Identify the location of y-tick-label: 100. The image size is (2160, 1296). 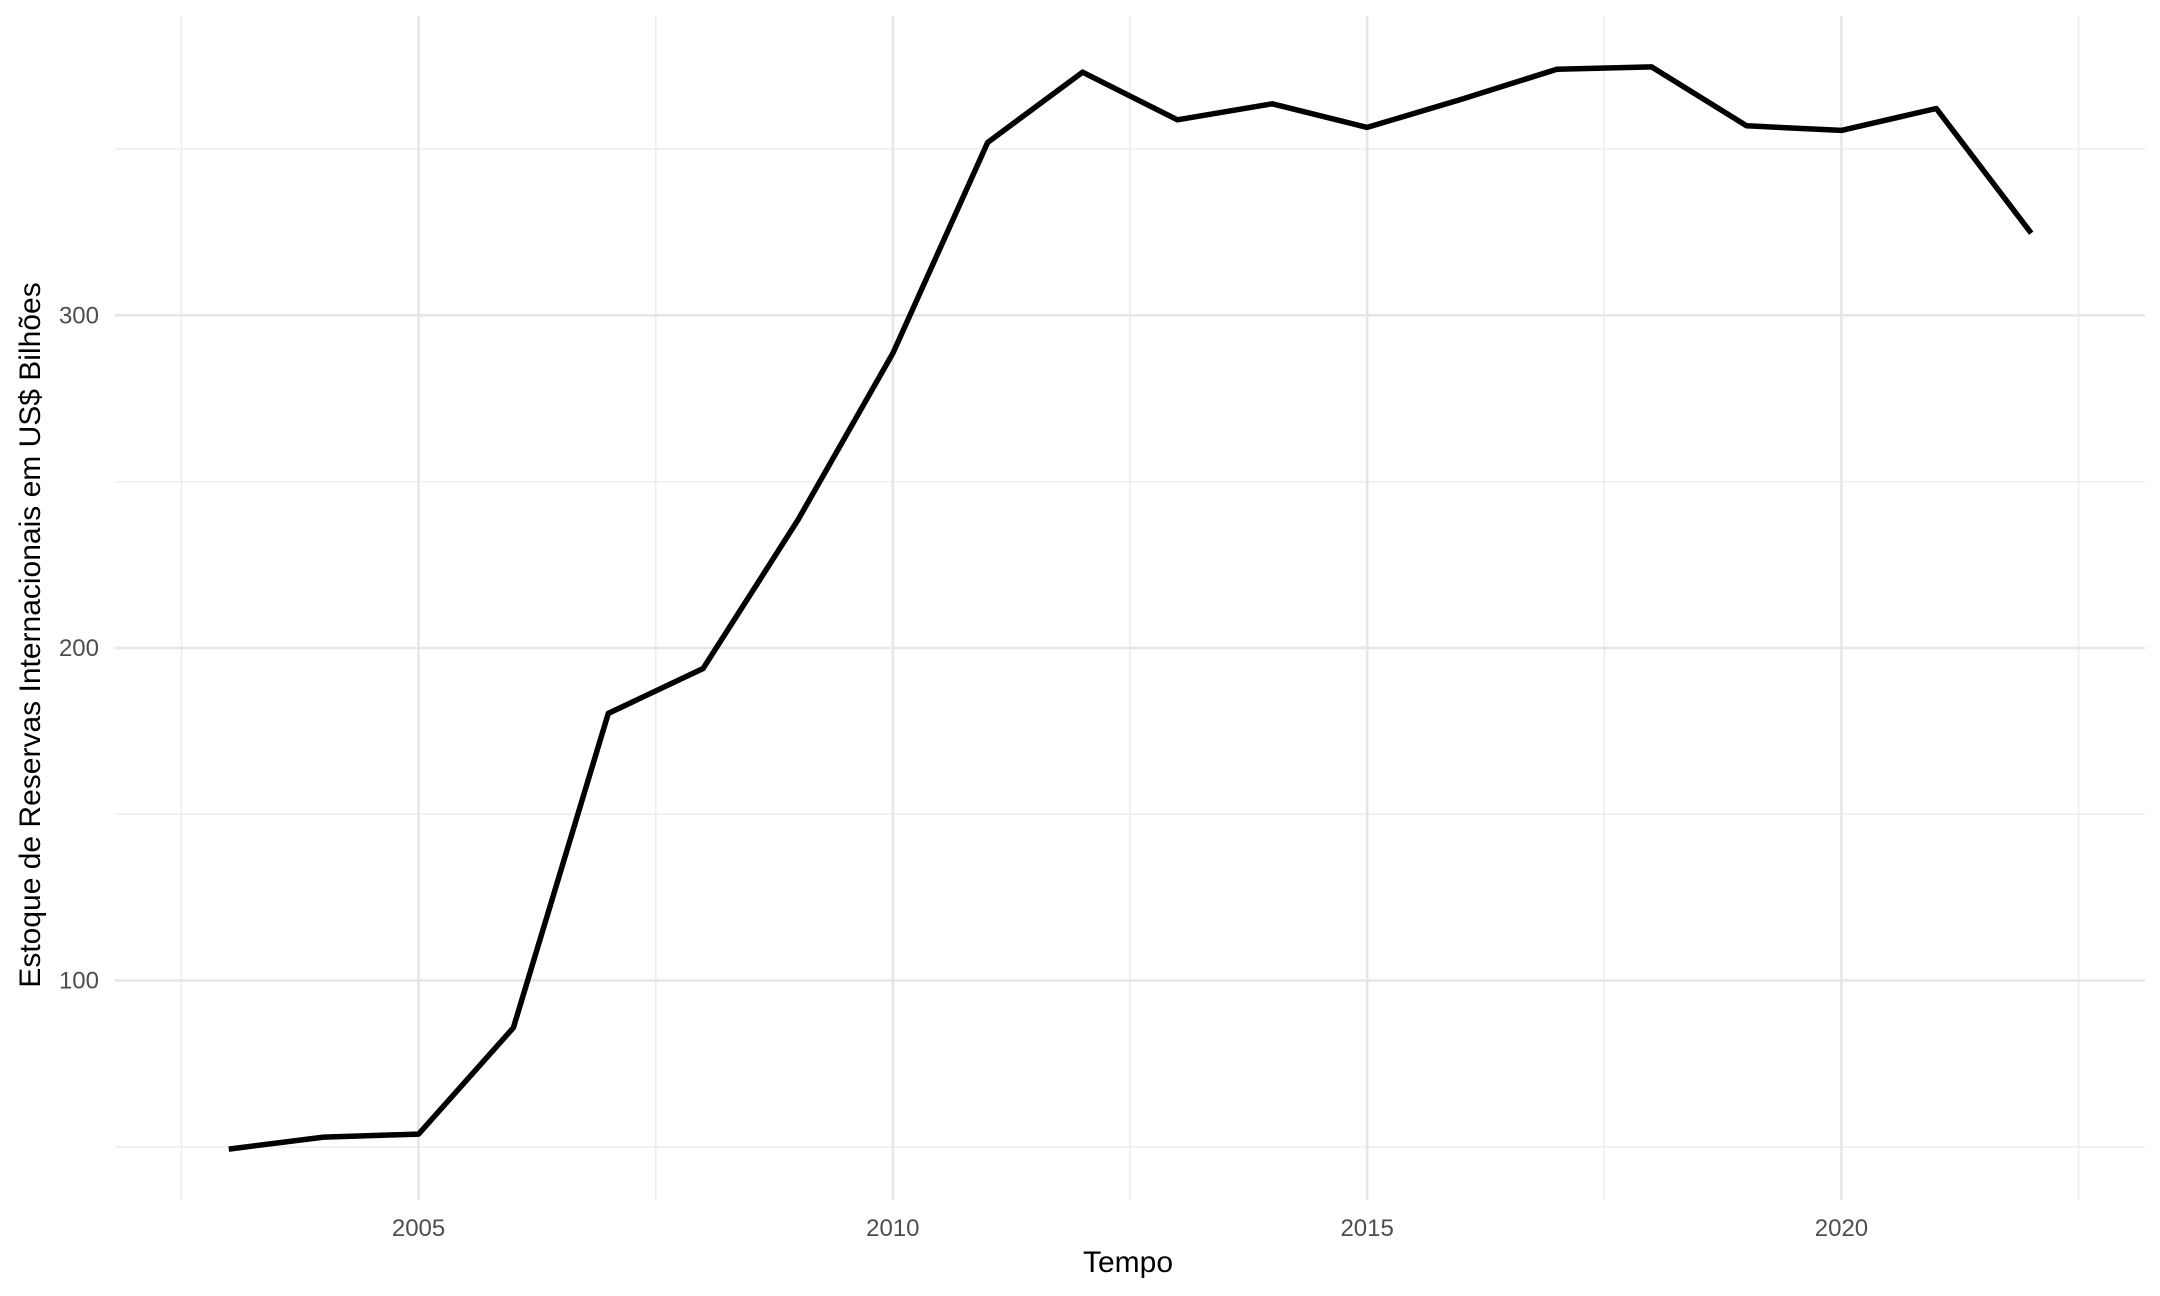
(79, 980).